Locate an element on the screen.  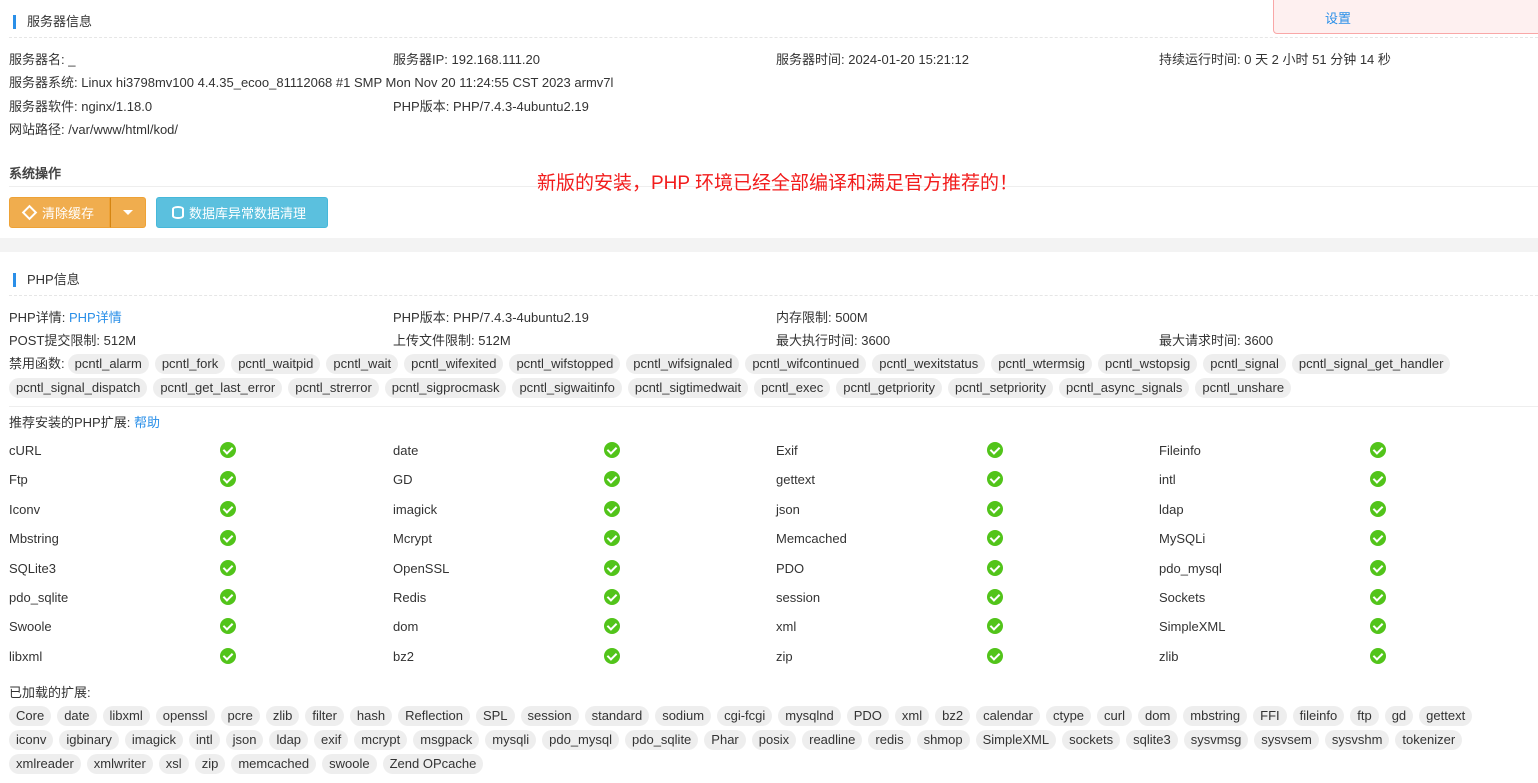
disabled-function-tag: pcntl_wifstopped is located at coordinates (565, 364).